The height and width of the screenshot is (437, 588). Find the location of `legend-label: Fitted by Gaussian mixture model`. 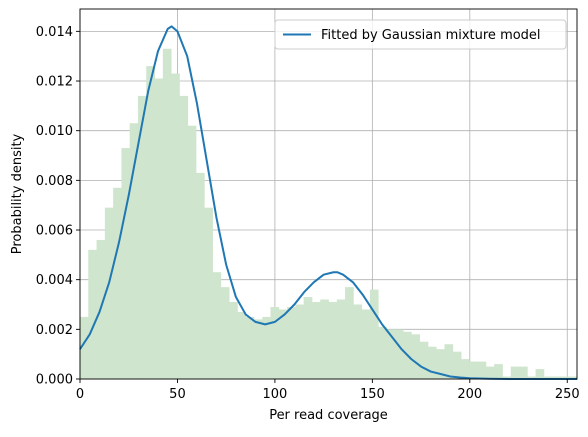

legend-label: Fitted by Gaussian mixture model is located at coordinates (431, 35).